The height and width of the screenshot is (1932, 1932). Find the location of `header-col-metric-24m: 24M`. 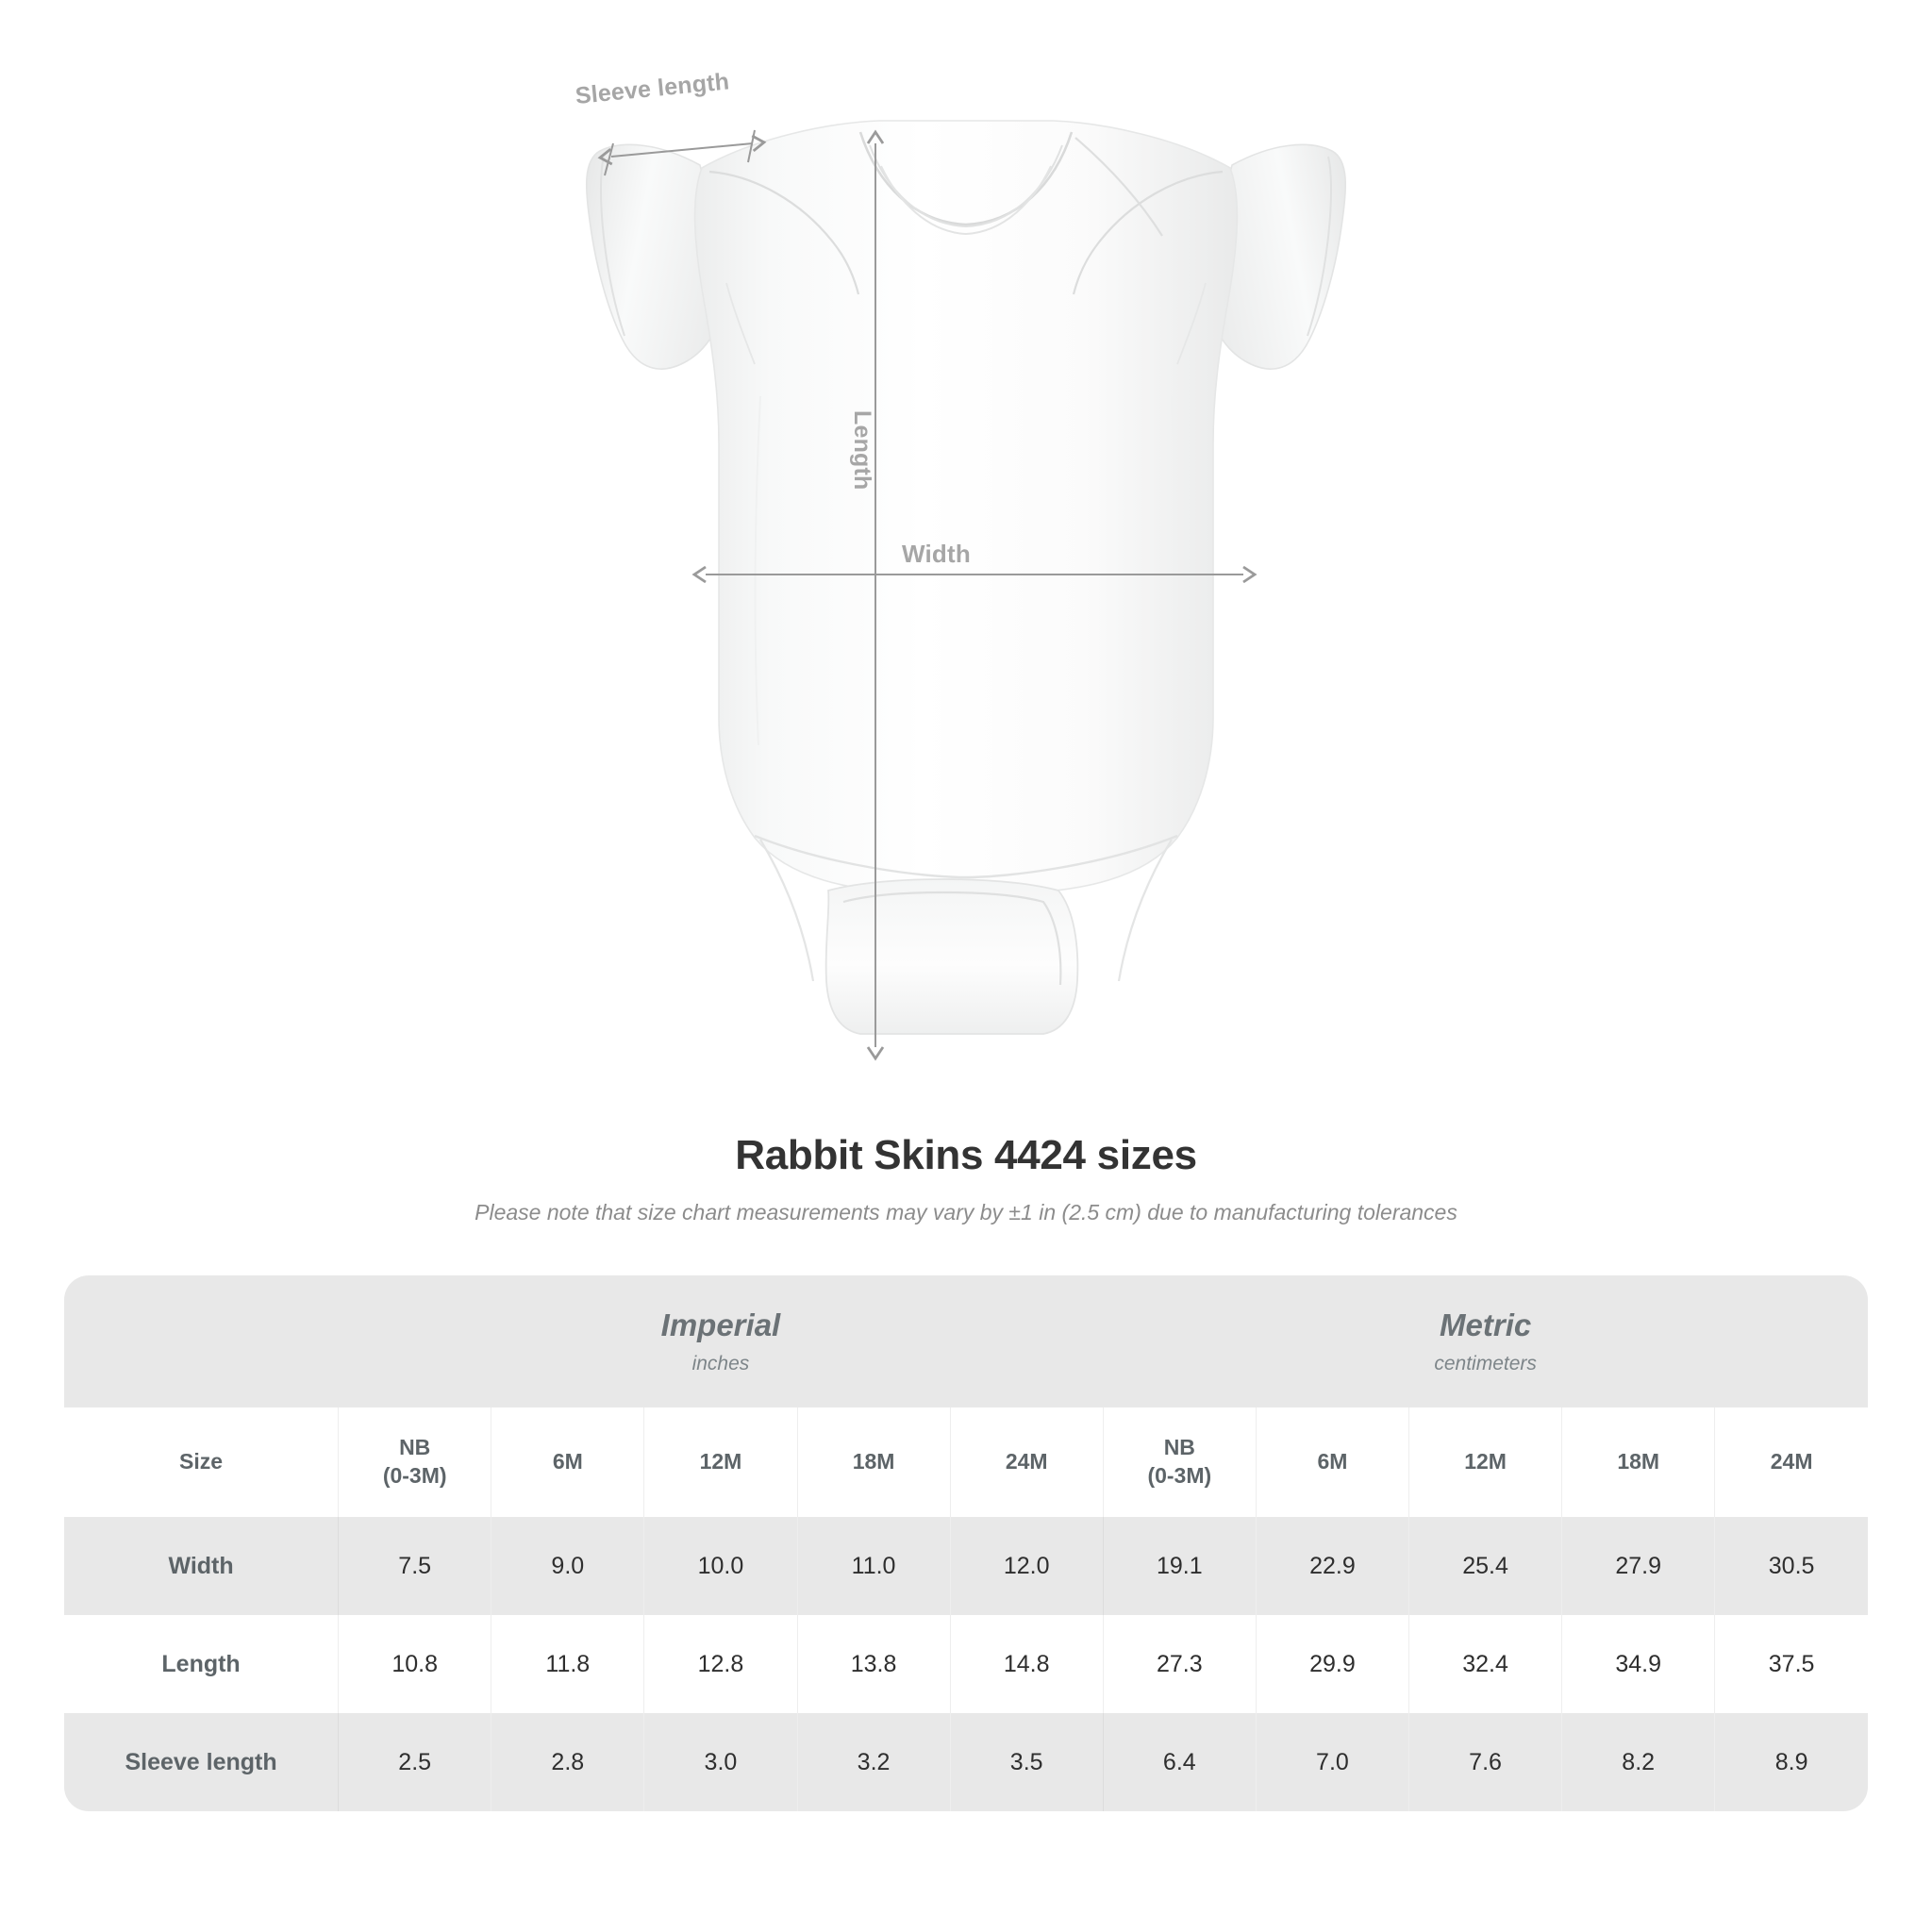

header-col-metric-24m: 24M is located at coordinates (1791, 1462).